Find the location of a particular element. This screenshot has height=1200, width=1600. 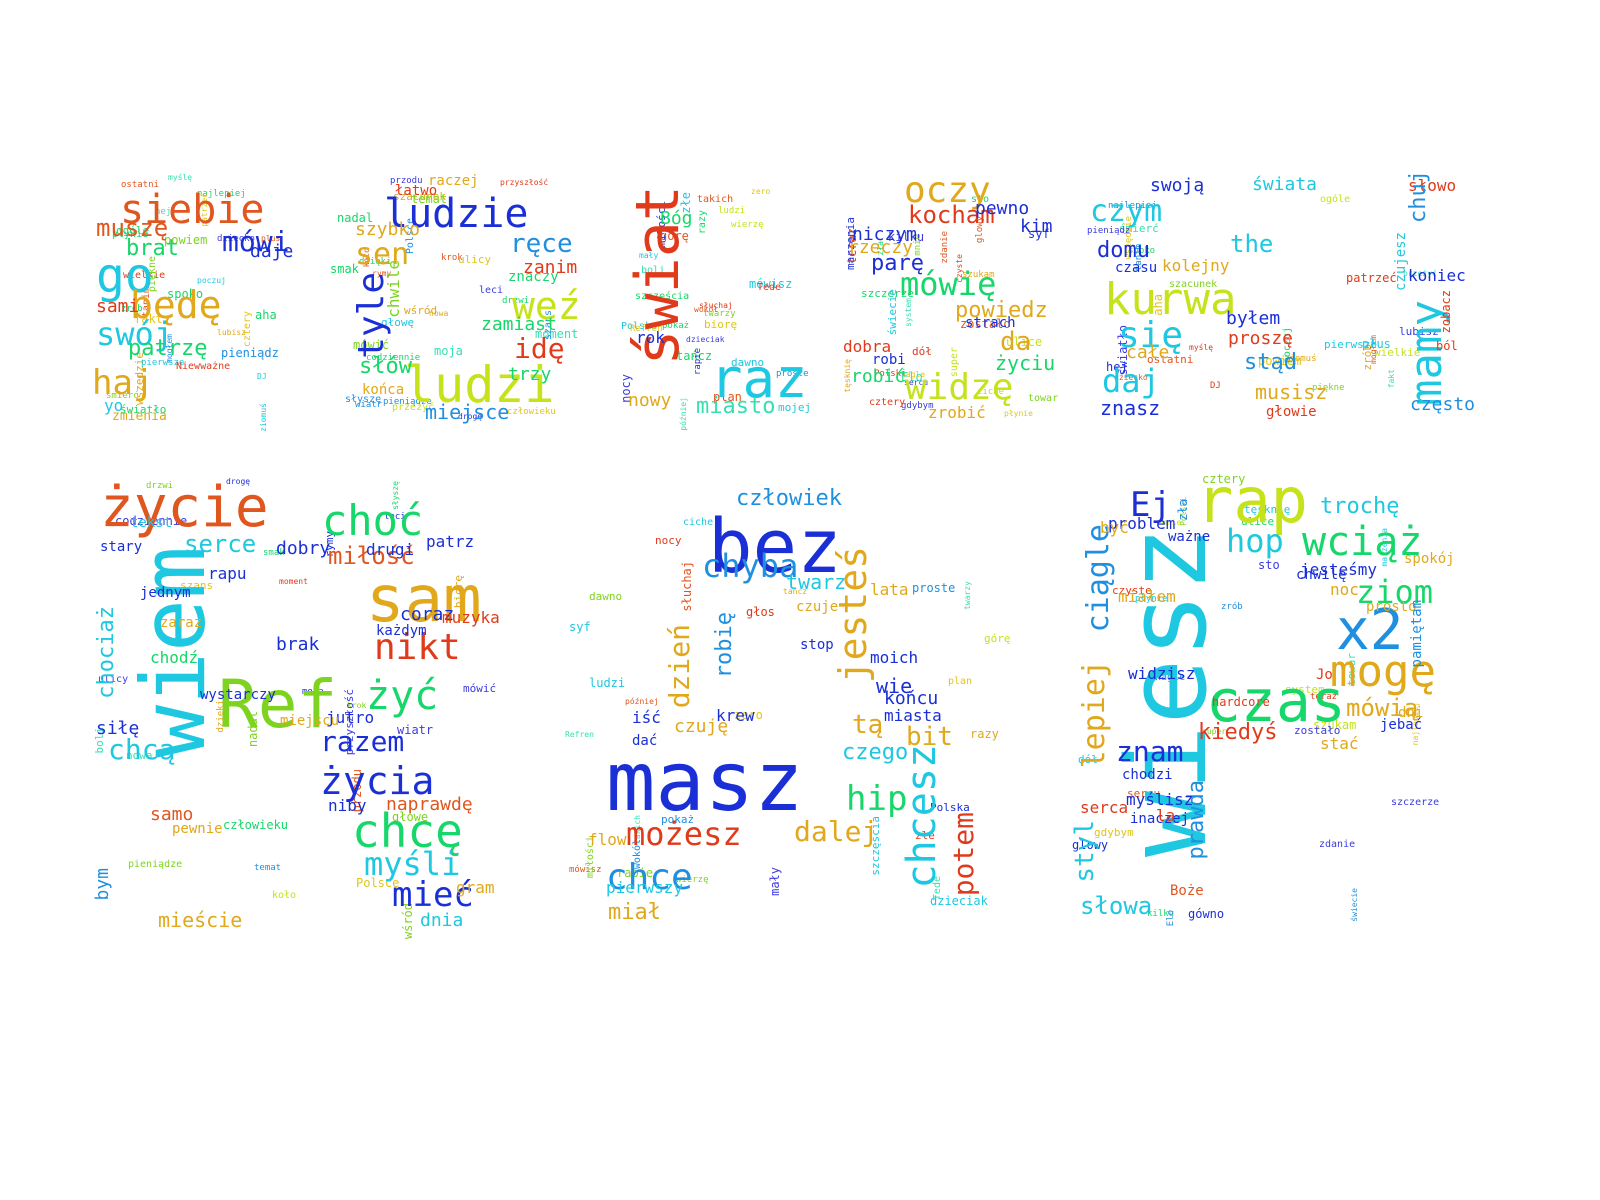

cloud-word: myślisz is located at coordinates (1160, 799).